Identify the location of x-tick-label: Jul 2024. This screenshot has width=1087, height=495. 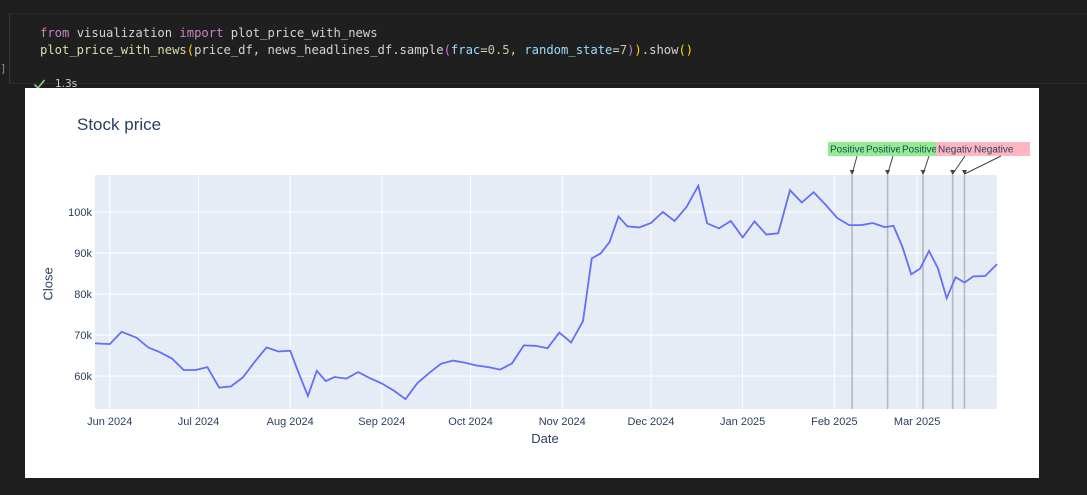
(199, 422).